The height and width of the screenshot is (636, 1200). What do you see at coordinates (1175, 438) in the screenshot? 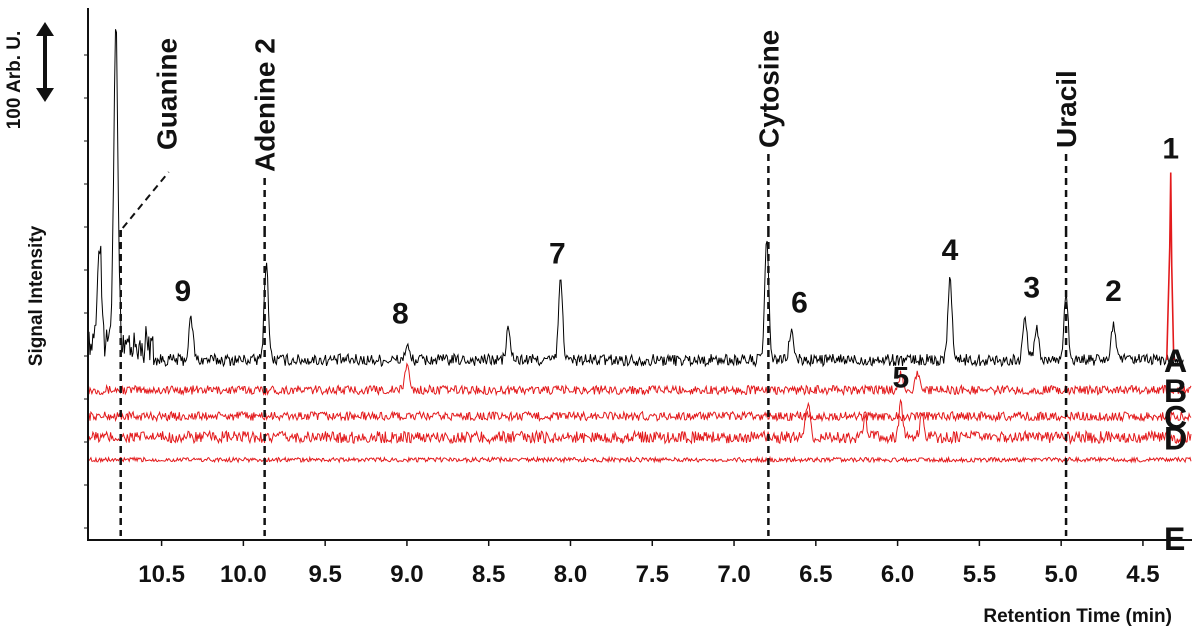
I see `trace-label-d: D` at bounding box center [1175, 438].